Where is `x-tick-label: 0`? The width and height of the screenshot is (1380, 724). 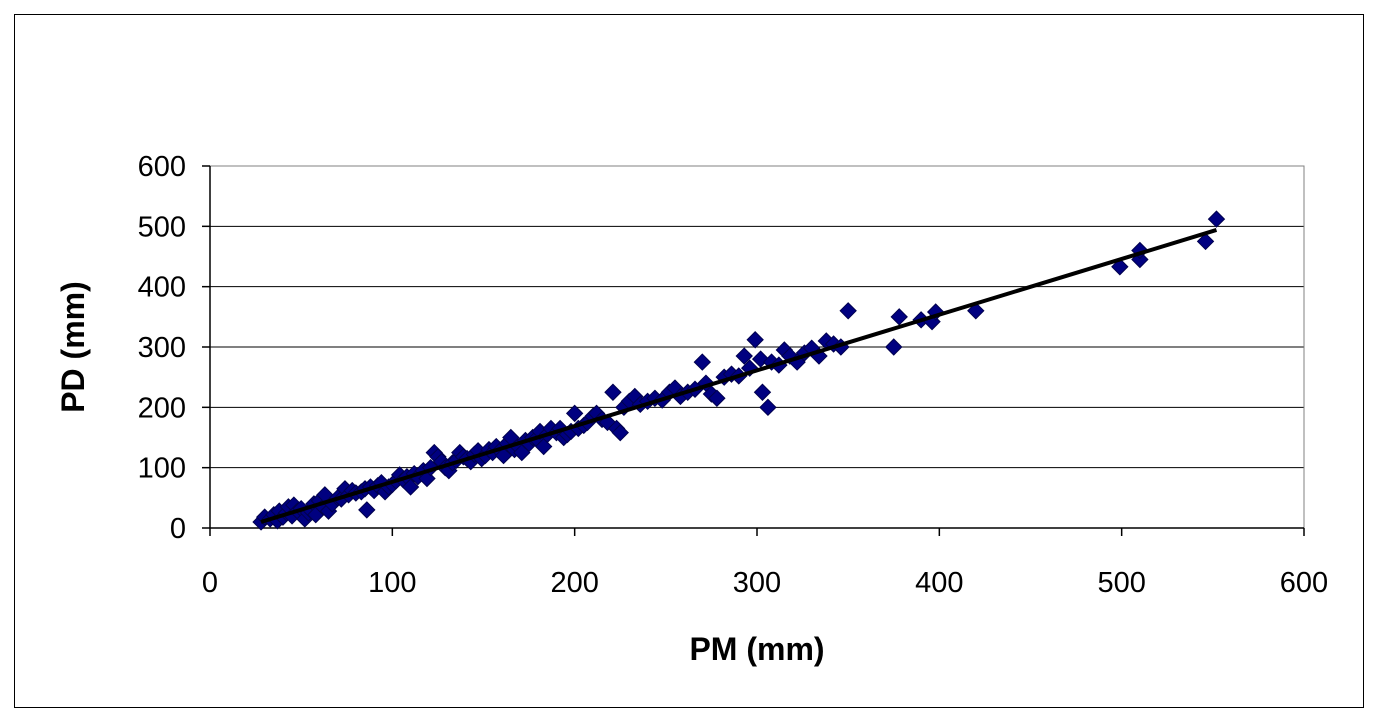
x-tick-label: 0 is located at coordinates (210, 583).